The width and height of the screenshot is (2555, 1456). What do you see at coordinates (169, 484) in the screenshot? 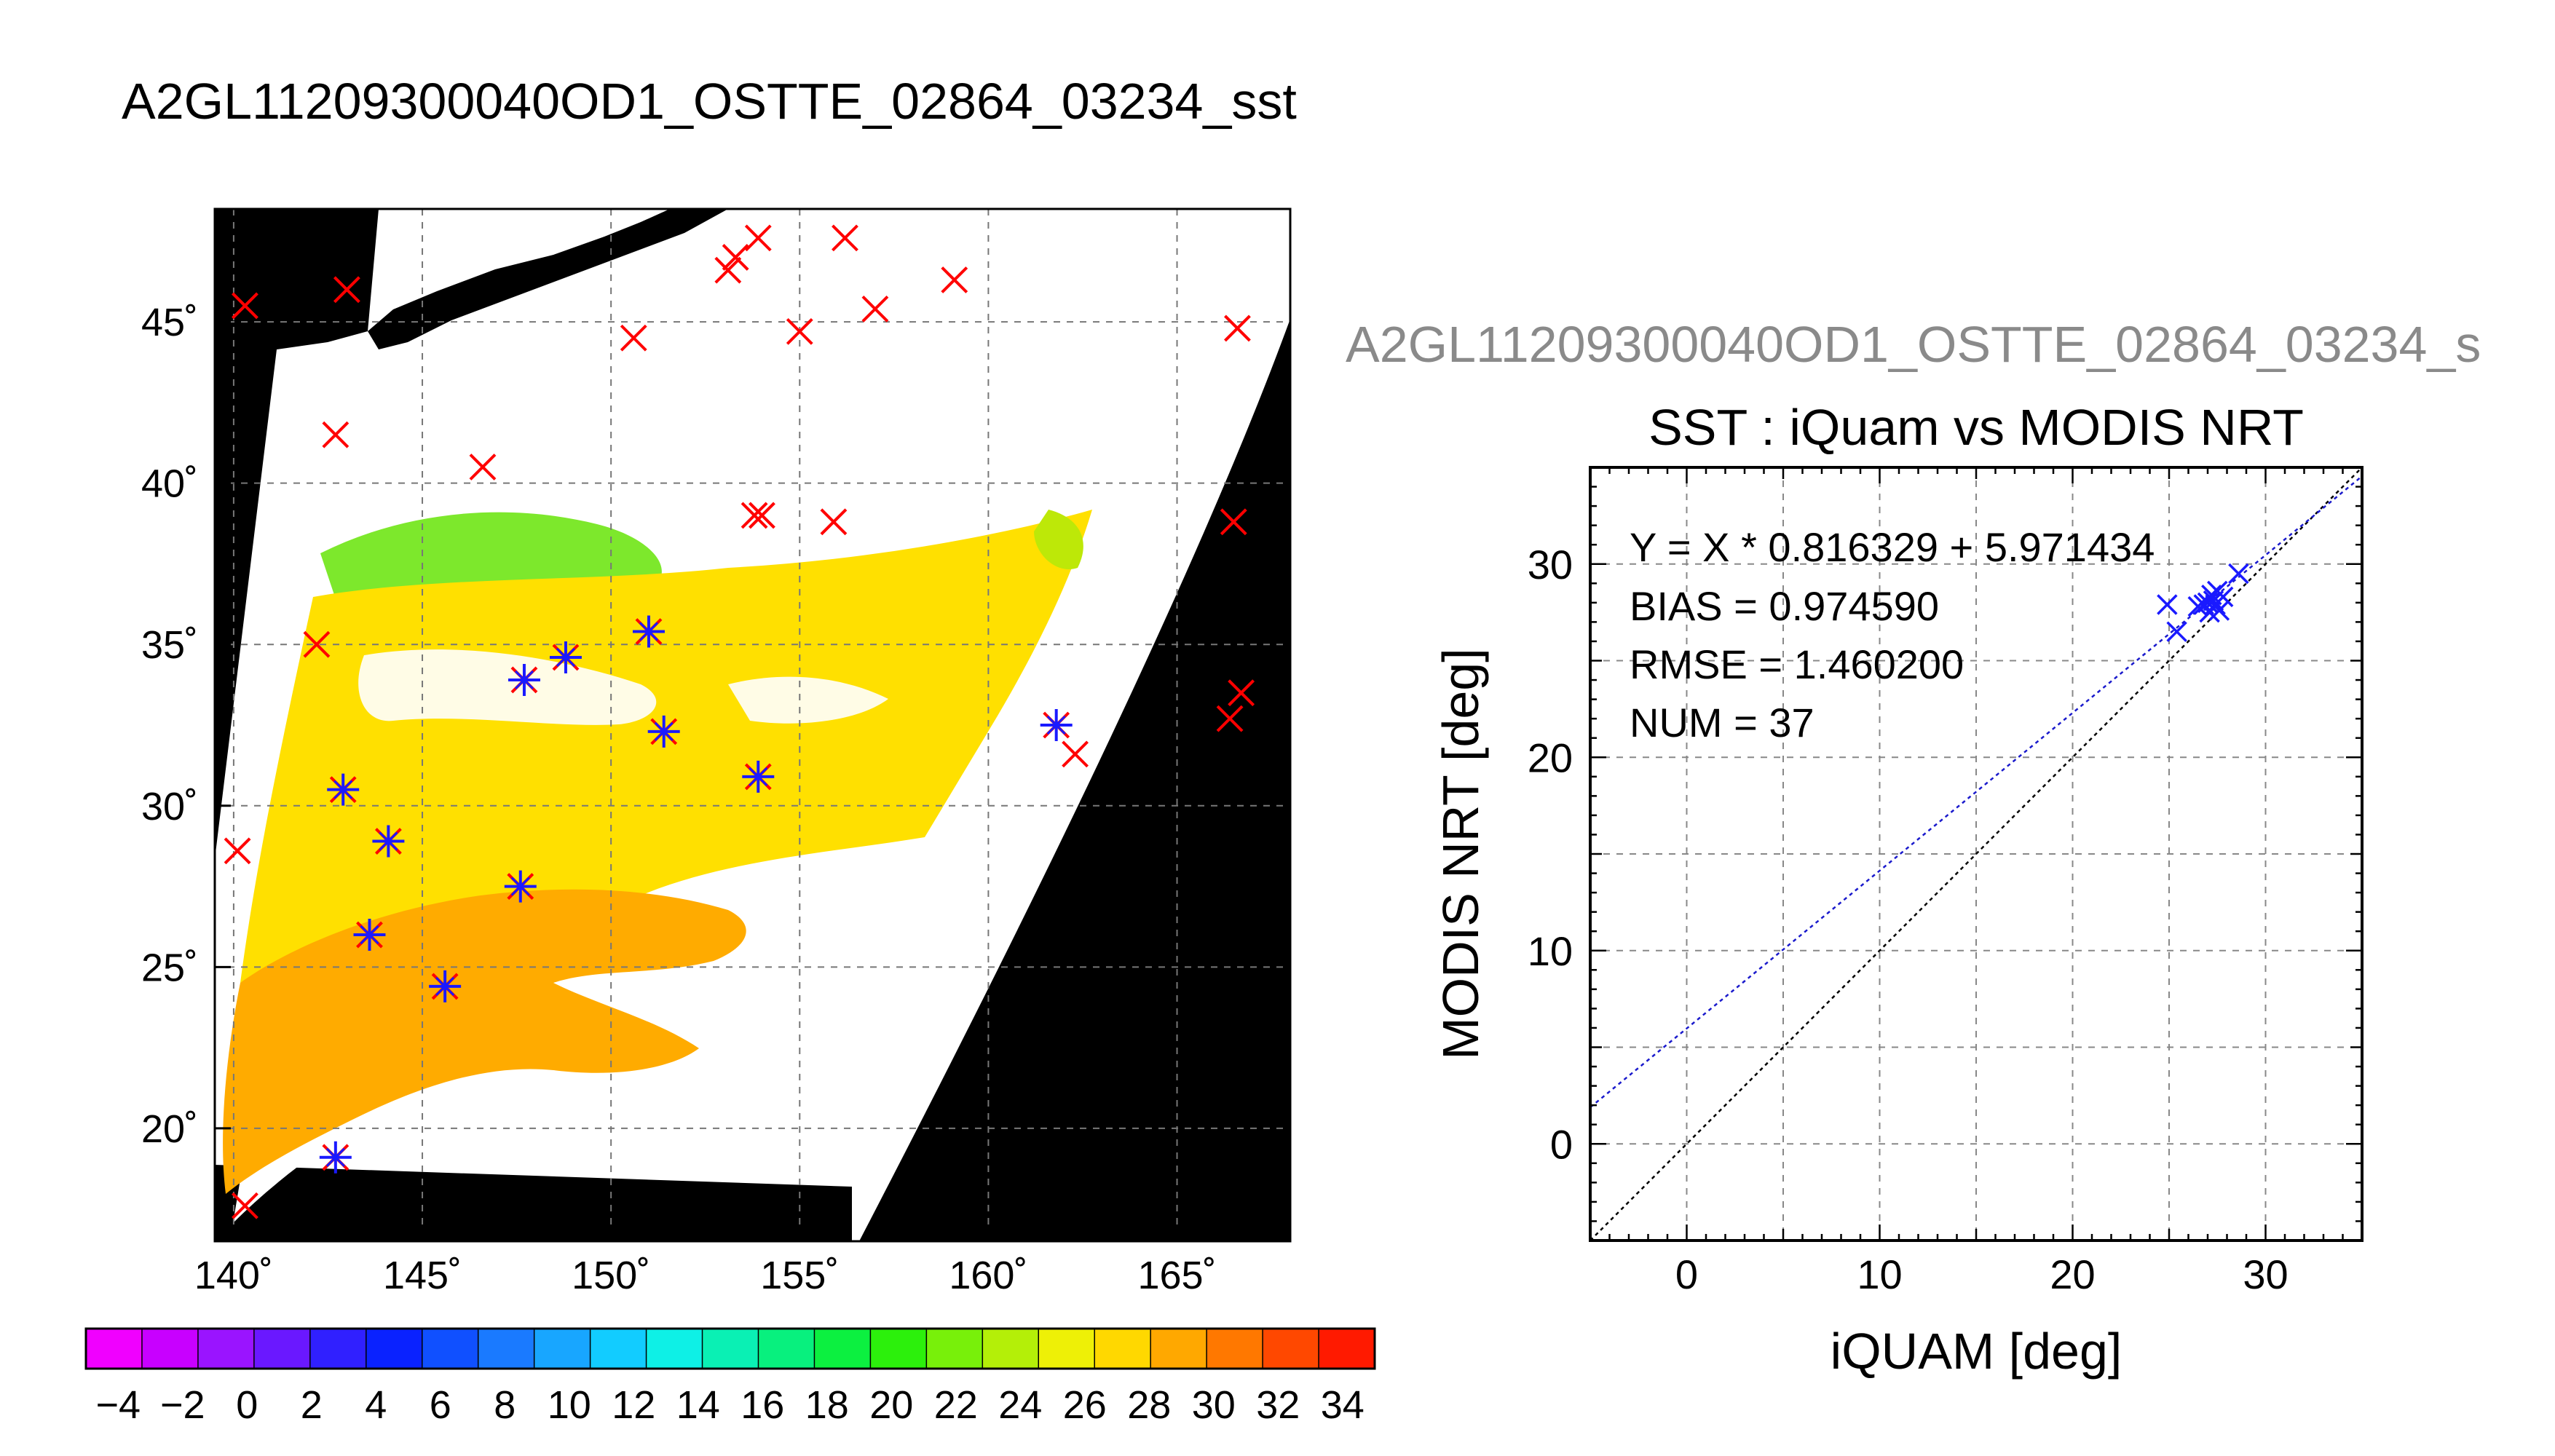
I see `map-lat-label: 40˚` at bounding box center [169, 484].